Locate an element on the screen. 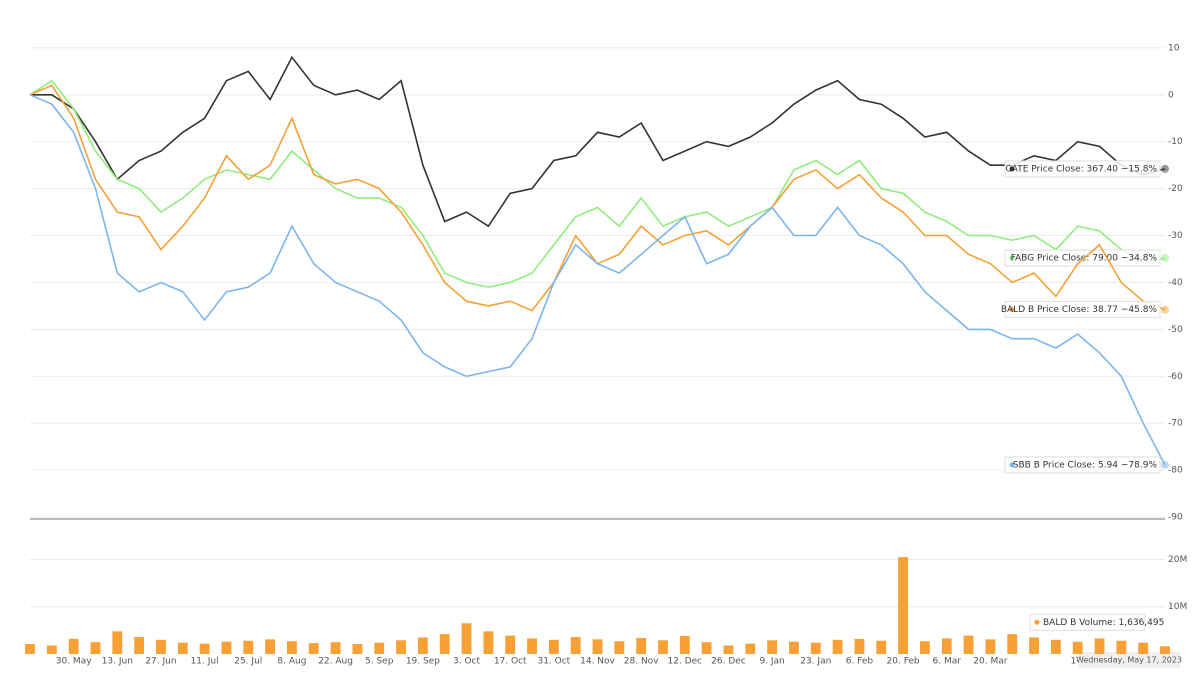 The width and height of the screenshot is (1200, 675). x-tick-label: 5. Sep is located at coordinates (379, 662).